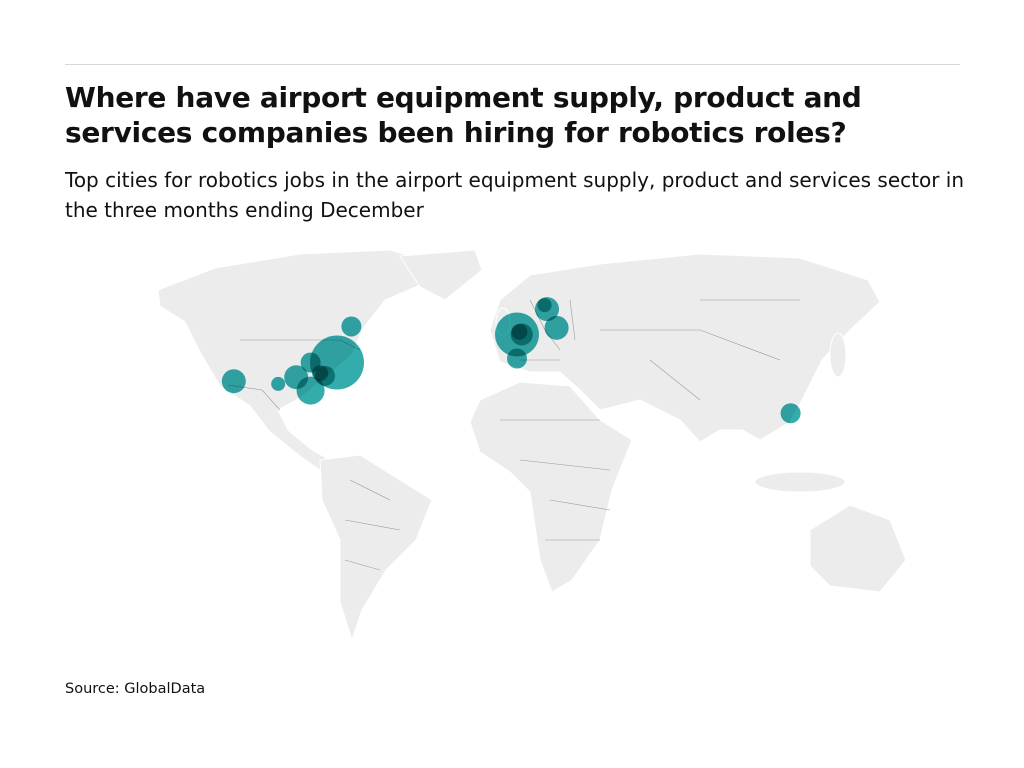 This screenshot has height=768, width=1024. What do you see at coordinates (858, 548) in the screenshot?
I see `land-australia` at bounding box center [858, 548].